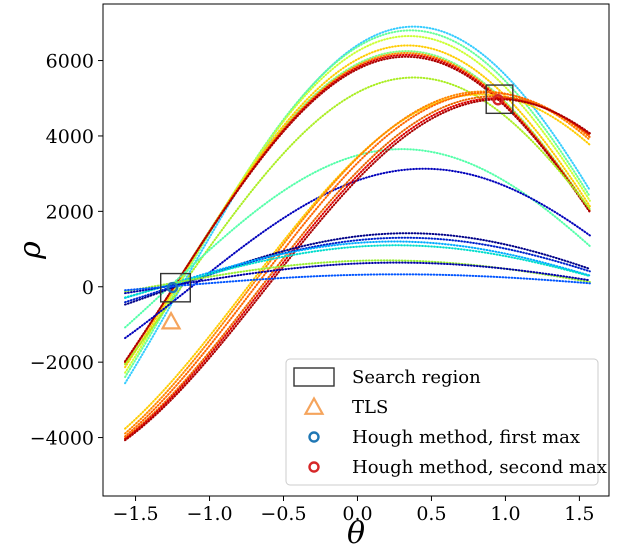 The height and width of the screenshot is (550, 618). What do you see at coordinates (505, 514) in the screenshot?
I see `x-tick-label-5: 1.0` at bounding box center [505, 514].